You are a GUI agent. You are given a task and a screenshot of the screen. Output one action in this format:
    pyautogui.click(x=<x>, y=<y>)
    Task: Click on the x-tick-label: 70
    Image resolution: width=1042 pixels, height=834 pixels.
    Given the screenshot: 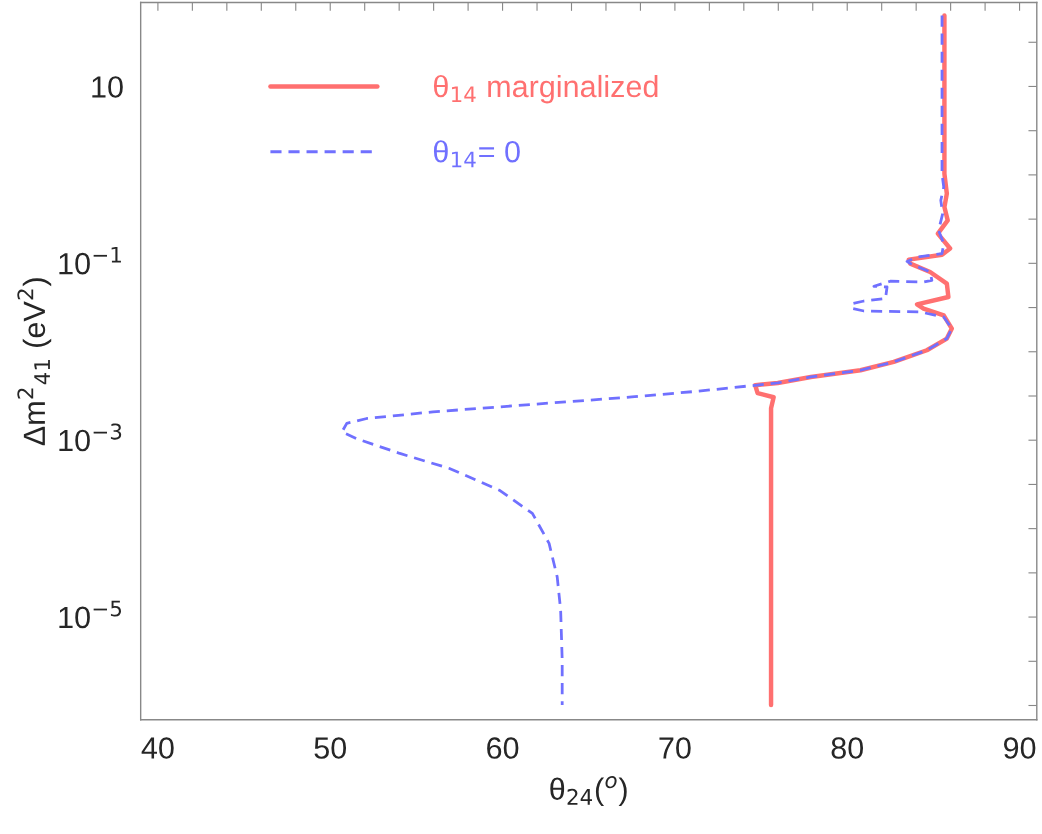 What is the action you would take?
    pyautogui.click(x=675, y=748)
    